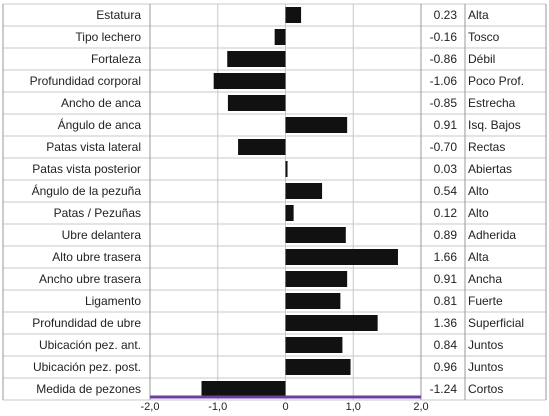 The image size is (549, 416). I want to click on descriptor-label: Isq. Bajos, so click(494, 125).